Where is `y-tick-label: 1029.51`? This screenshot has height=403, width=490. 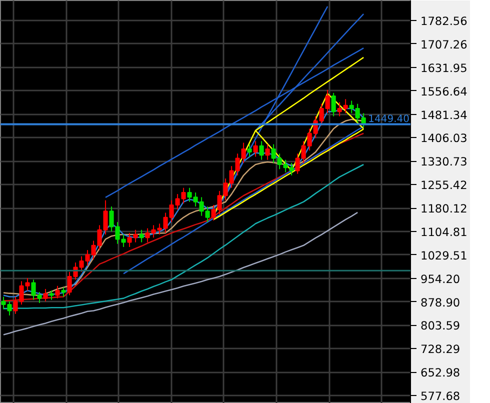
y-tick-label: 1029.51 is located at coordinates (444, 255).